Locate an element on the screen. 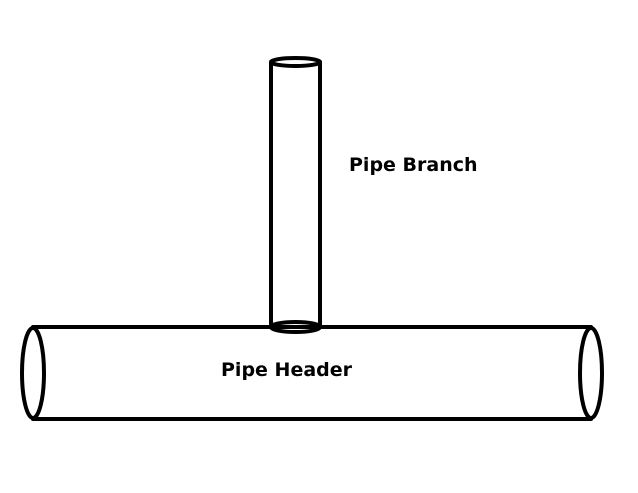  pipe-header-left-end is located at coordinates (33, 373).